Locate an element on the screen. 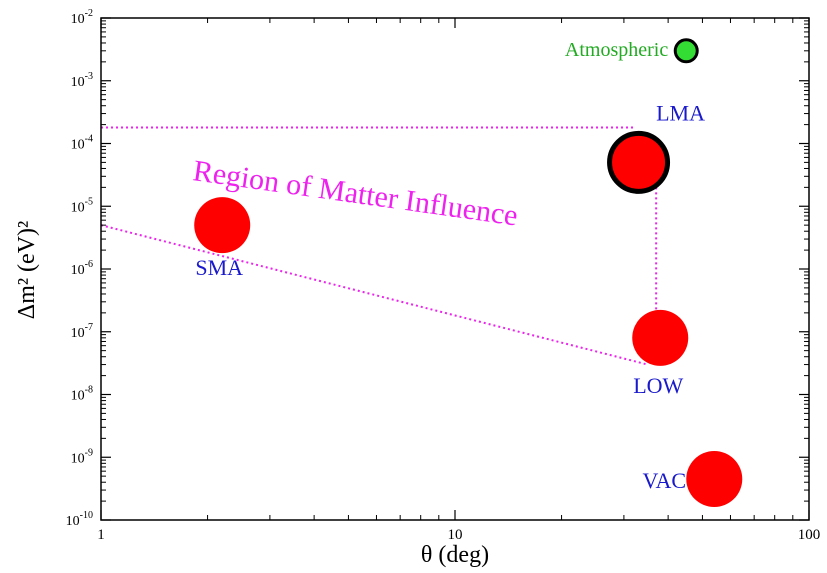 The image size is (827, 573). x-tick-label: 1 is located at coordinates (101, 535).